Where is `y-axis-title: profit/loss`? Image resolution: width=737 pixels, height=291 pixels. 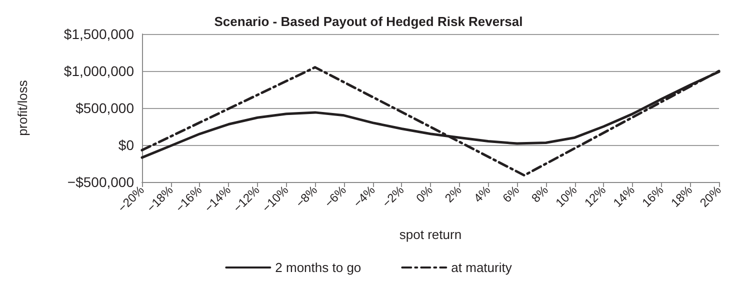
y-axis-title: profit/loss is located at coordinates (22, 108).